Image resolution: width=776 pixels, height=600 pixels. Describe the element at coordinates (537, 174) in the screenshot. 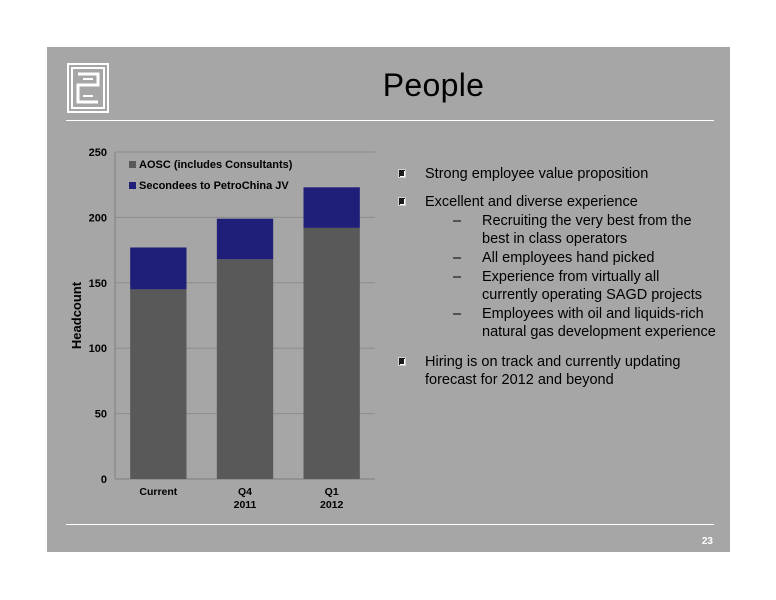

I see `bullet-text: Strong employee value proposition` at that location.